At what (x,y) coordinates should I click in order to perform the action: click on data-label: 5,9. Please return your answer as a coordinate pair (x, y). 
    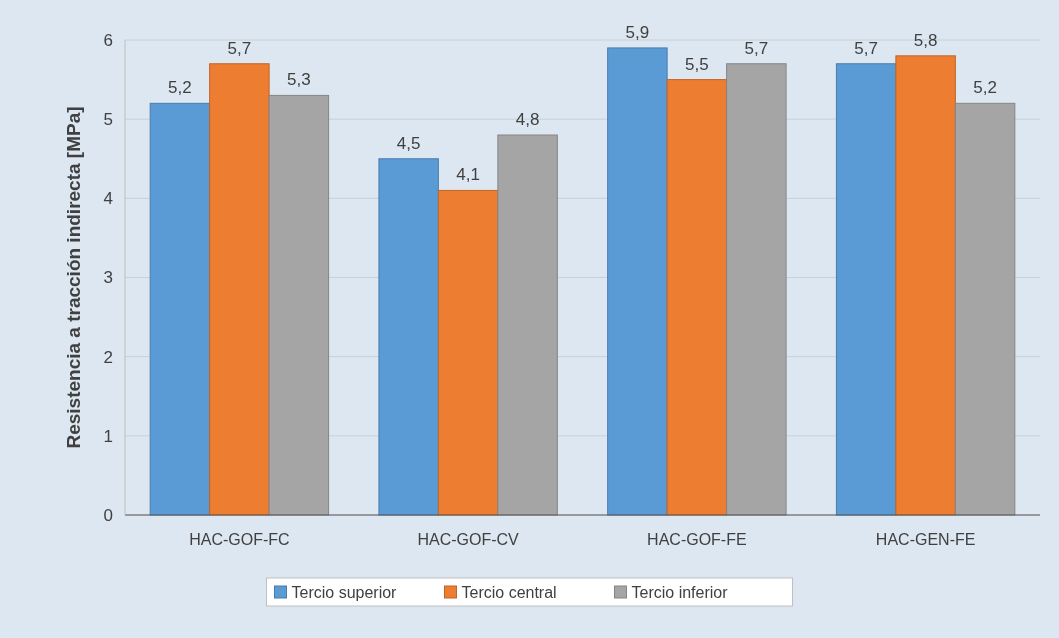
    Looking at the image, I should click on (637, 32).